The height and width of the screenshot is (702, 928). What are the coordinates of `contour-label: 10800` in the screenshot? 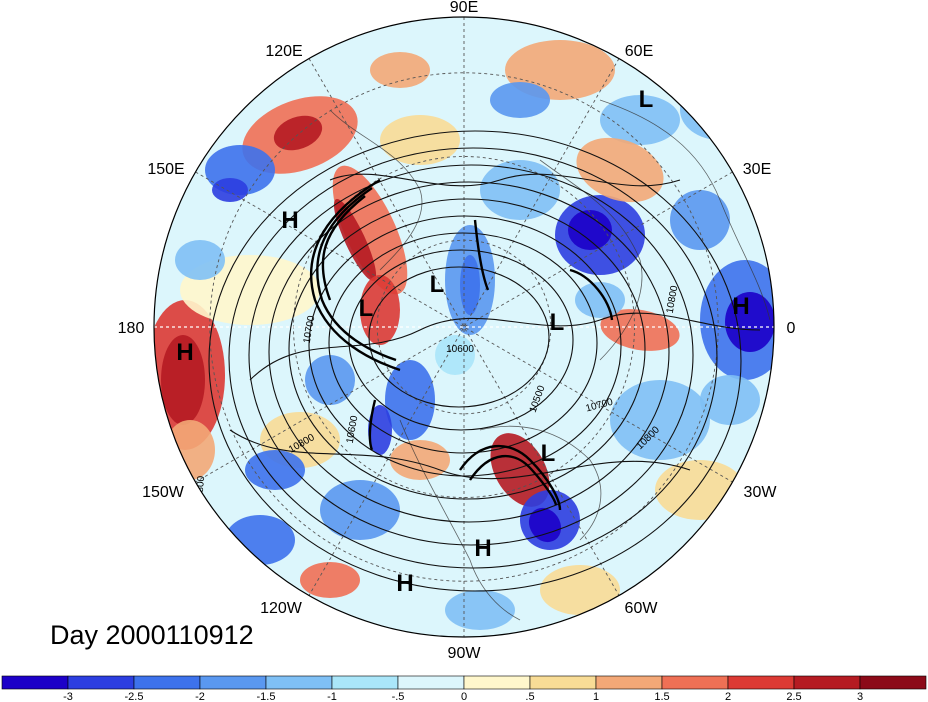 It's located at (673, 299).